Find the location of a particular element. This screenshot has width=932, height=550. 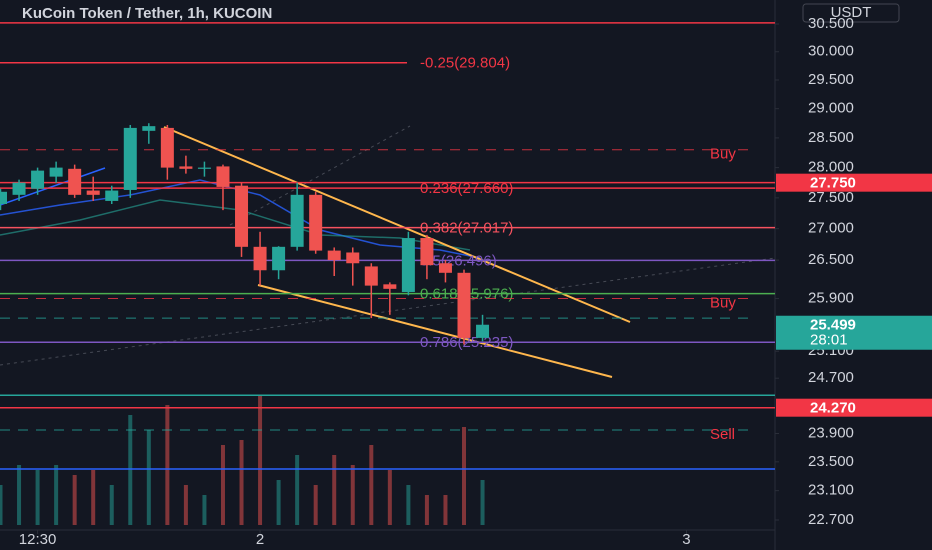

y-tick-label: 23.900 is located at coordinates (831, 432).